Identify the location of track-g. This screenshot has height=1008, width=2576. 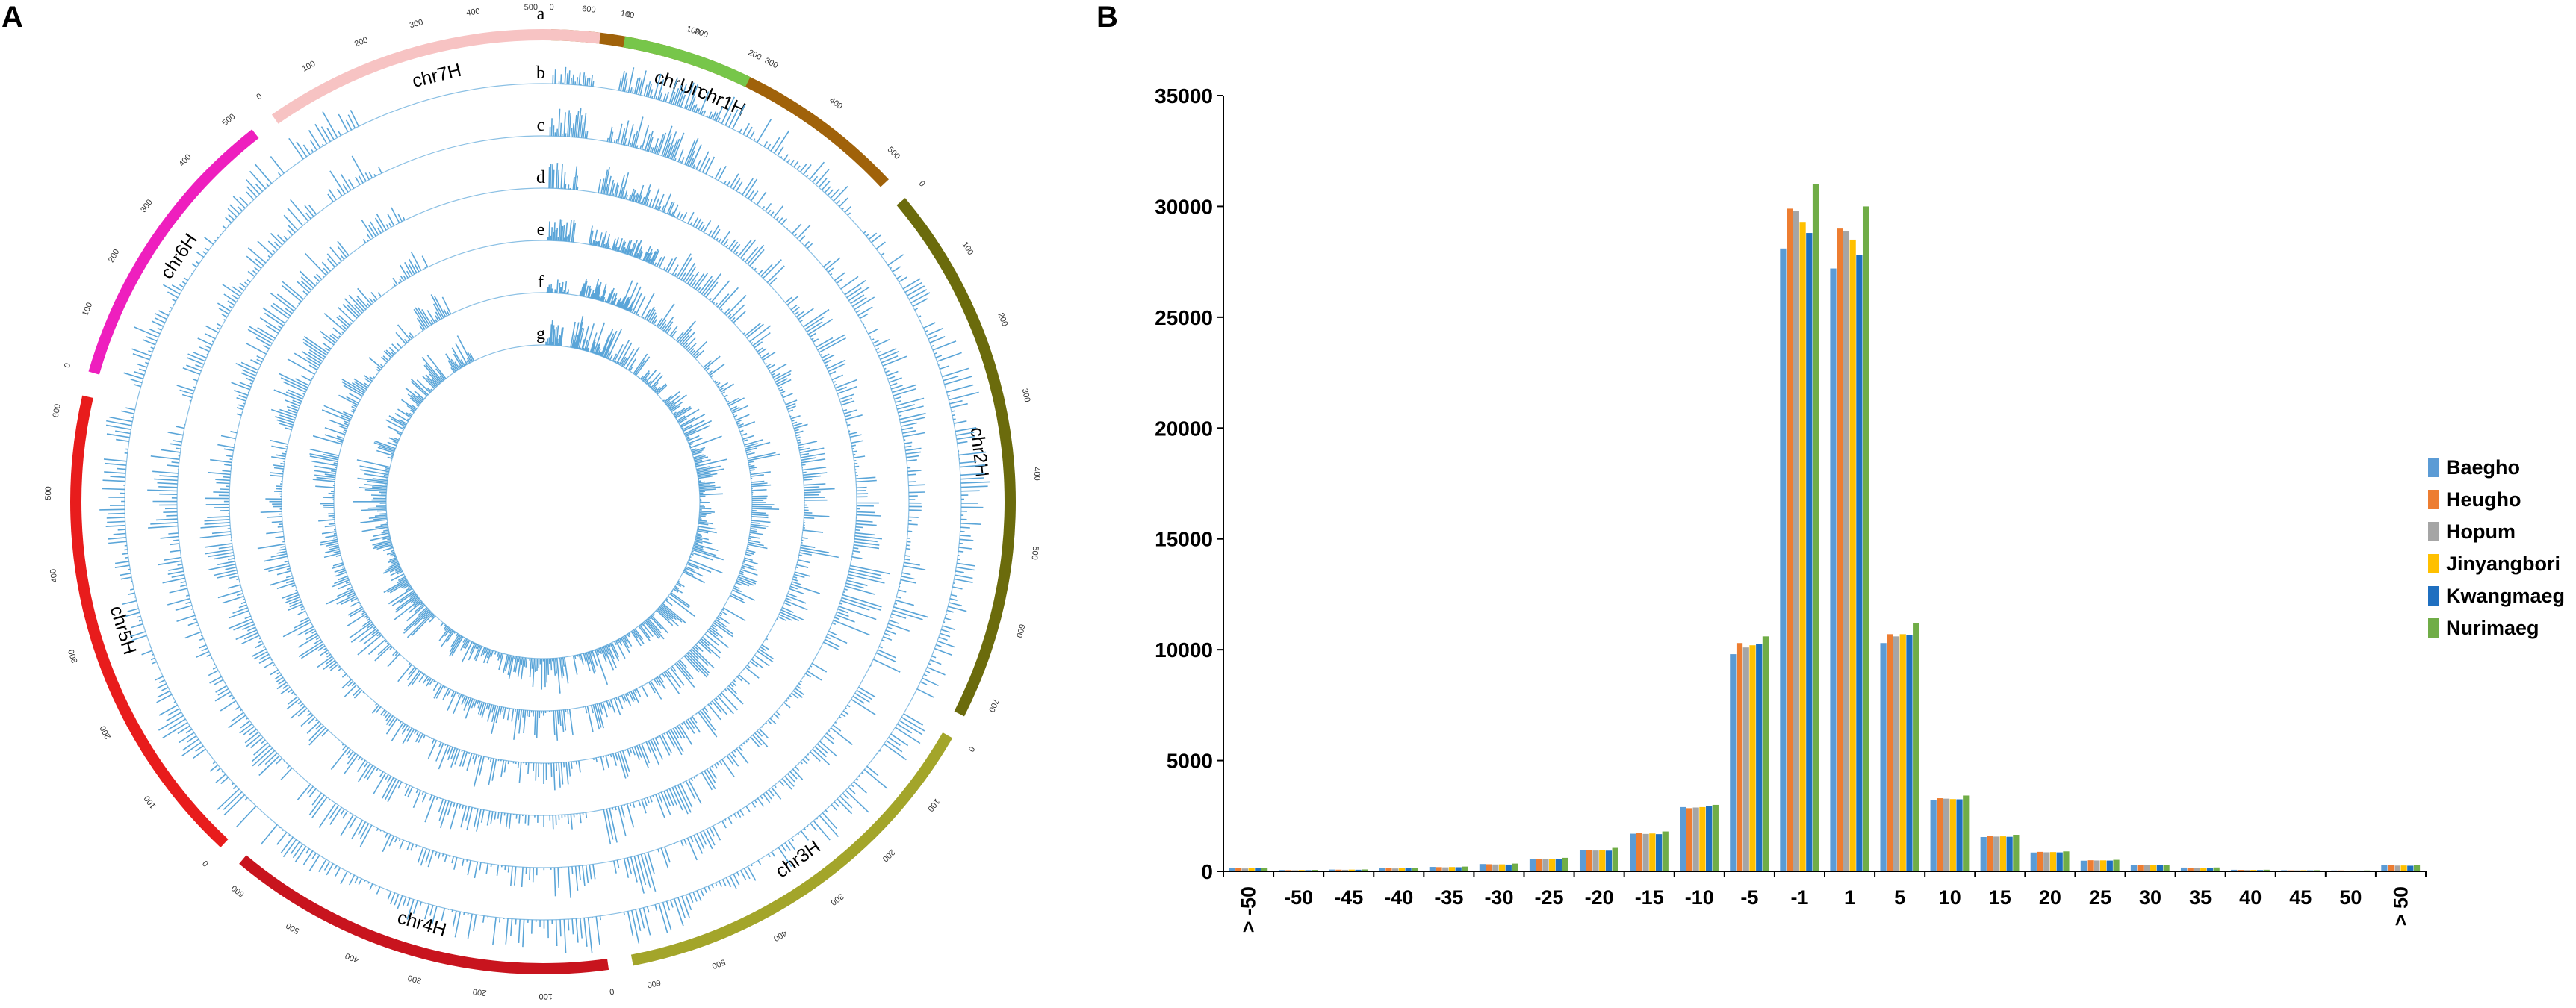
(540, 504).